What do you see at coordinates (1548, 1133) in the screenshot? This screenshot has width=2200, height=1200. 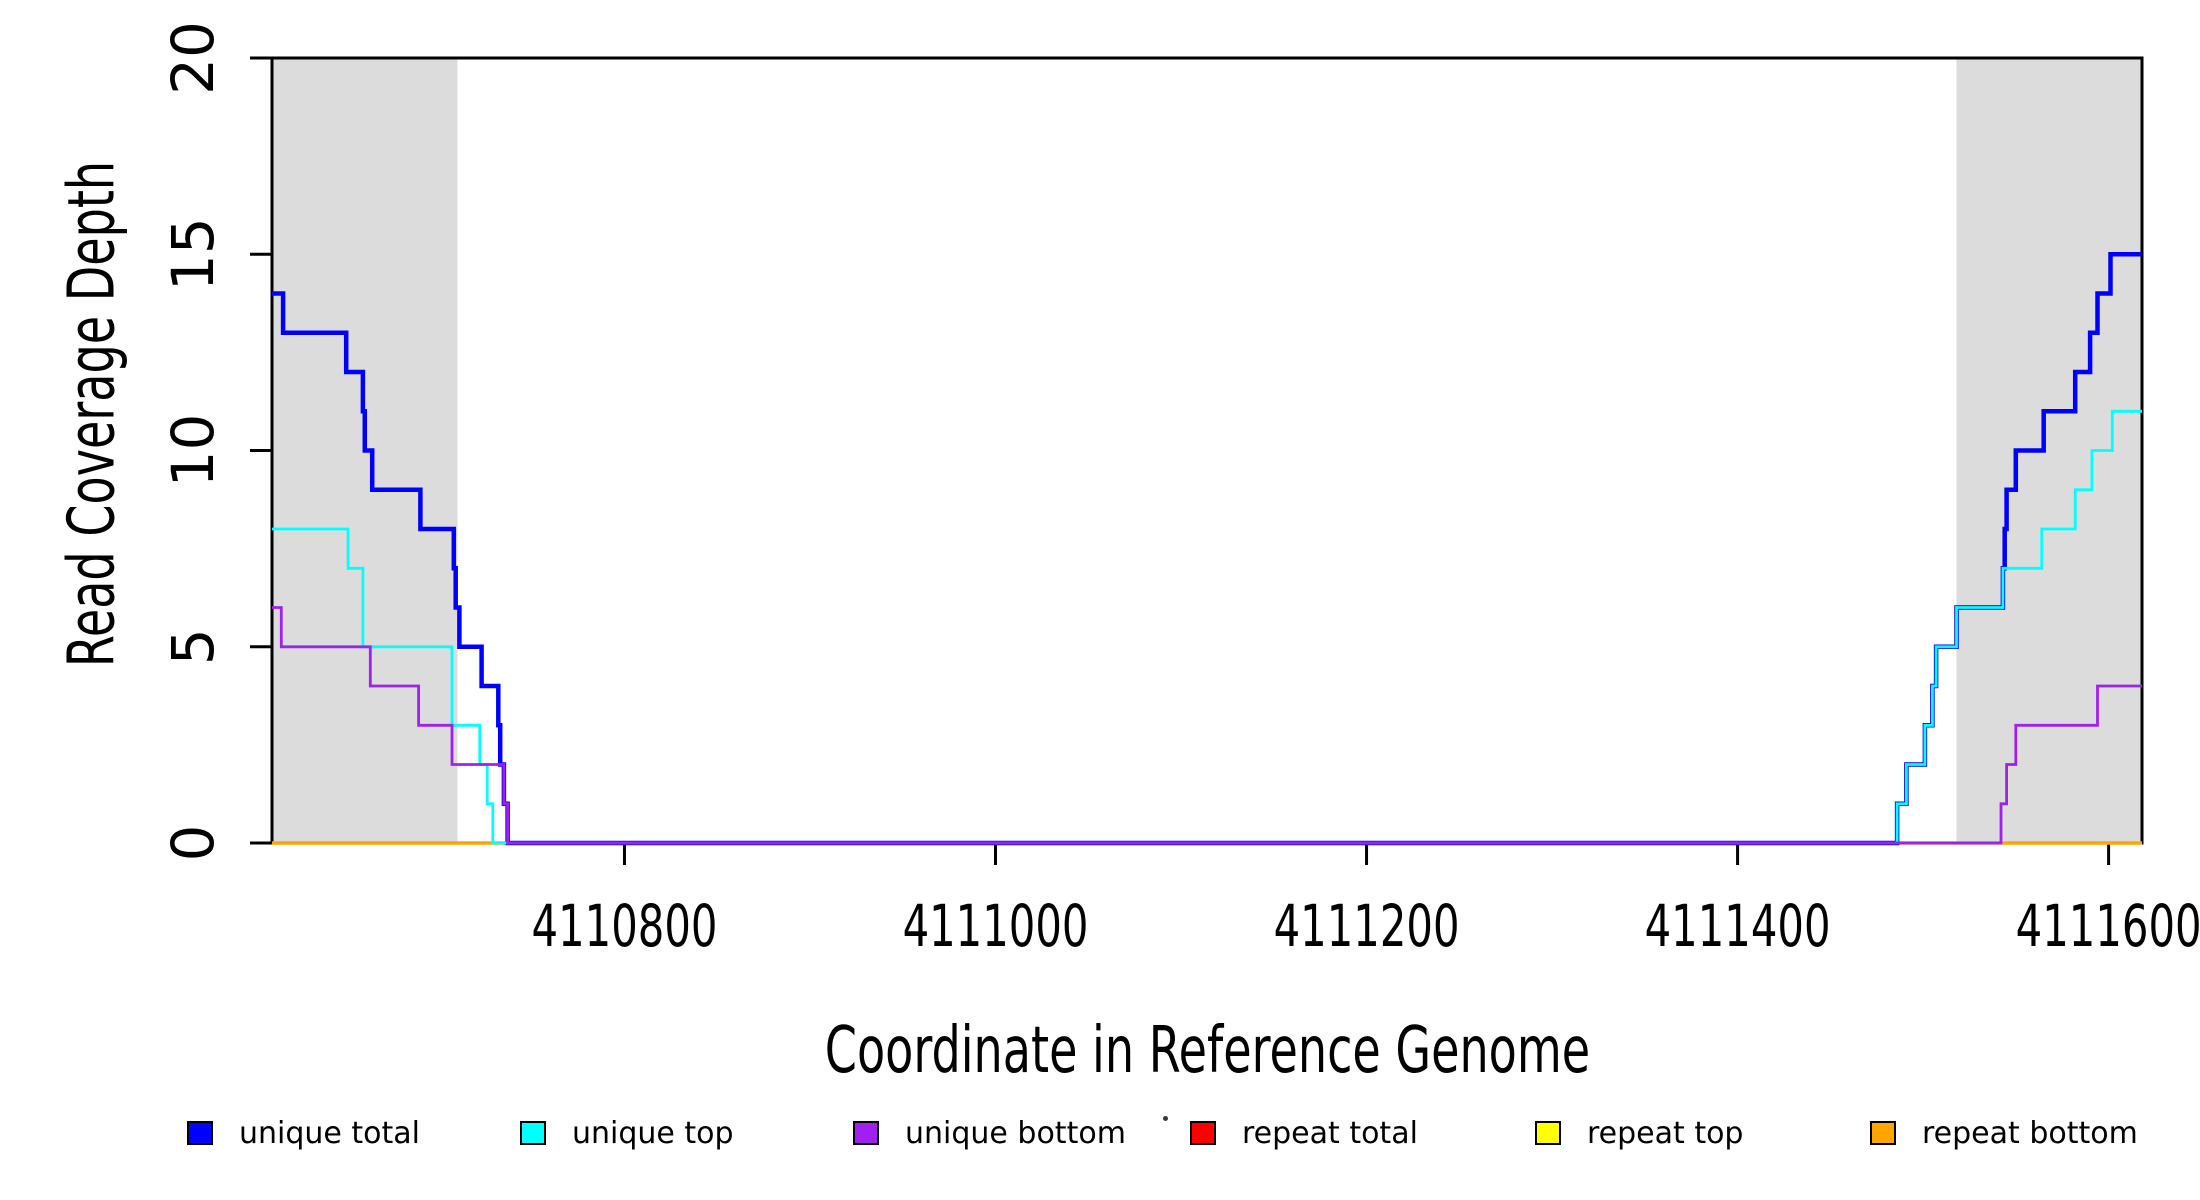 I see `legend-swatch-repeat-top` at bounding box center [1548, 1133].